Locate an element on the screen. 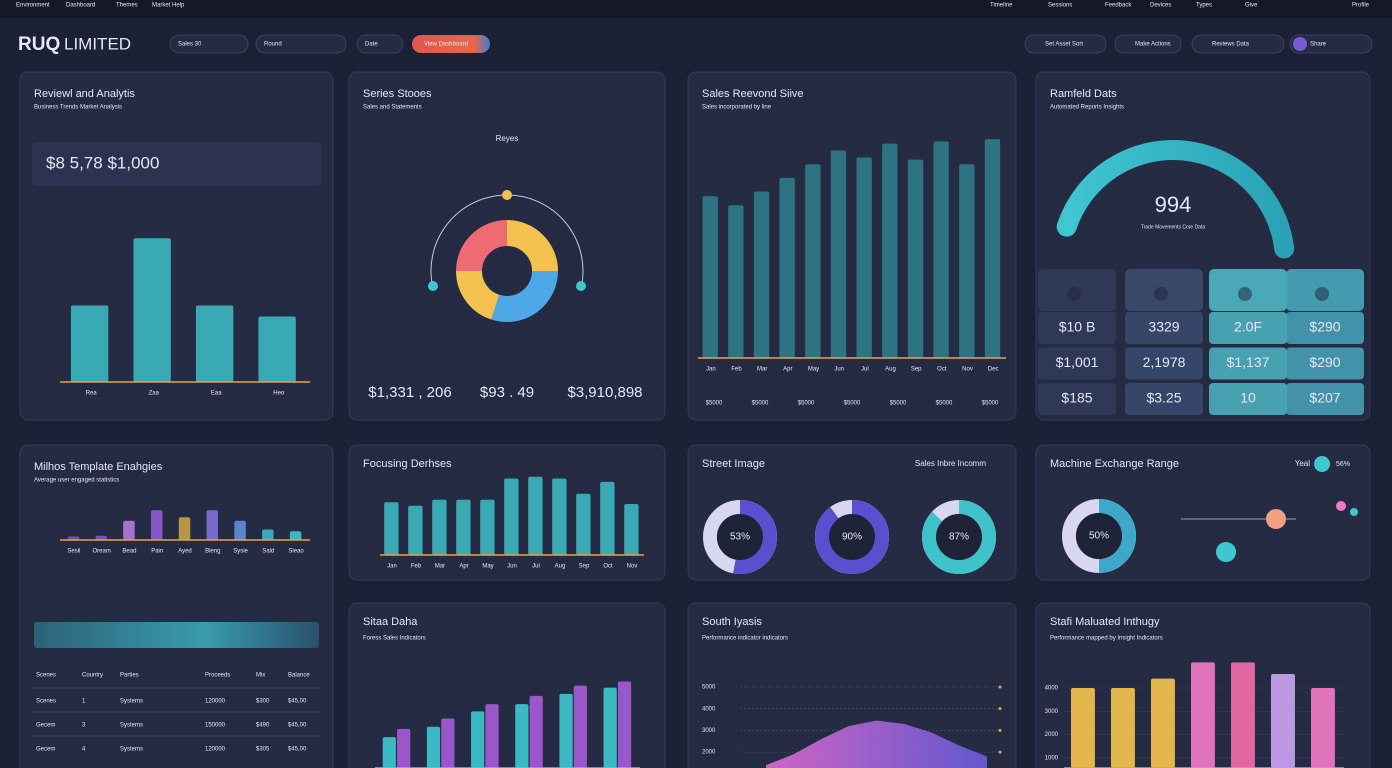 Image resolution: width=1392 pixels, height=768 pixels. x-tick-label: Sesil is located at coordinates (73, 552).